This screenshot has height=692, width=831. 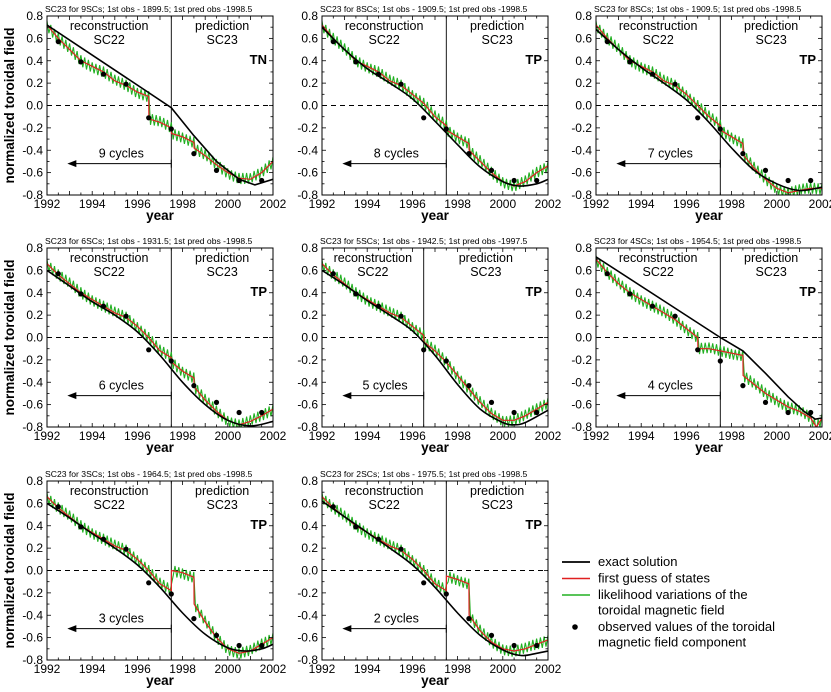 What do you see at coordinates (672, 642) in the screenshot?
I see `legend-label: magnetic field component` at bounding box center [672, 642].